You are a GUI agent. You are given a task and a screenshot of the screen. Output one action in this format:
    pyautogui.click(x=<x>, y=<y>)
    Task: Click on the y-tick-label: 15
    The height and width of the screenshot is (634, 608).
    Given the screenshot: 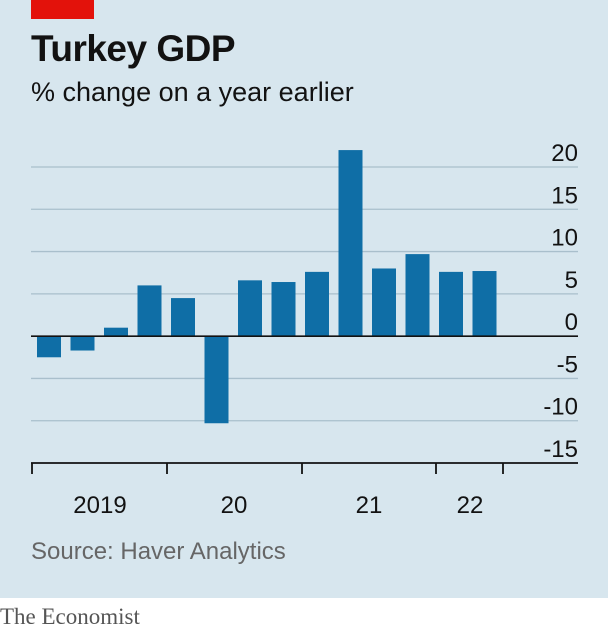 What is the action you would take?
    pyautogui.click(x=564, y=195)
    